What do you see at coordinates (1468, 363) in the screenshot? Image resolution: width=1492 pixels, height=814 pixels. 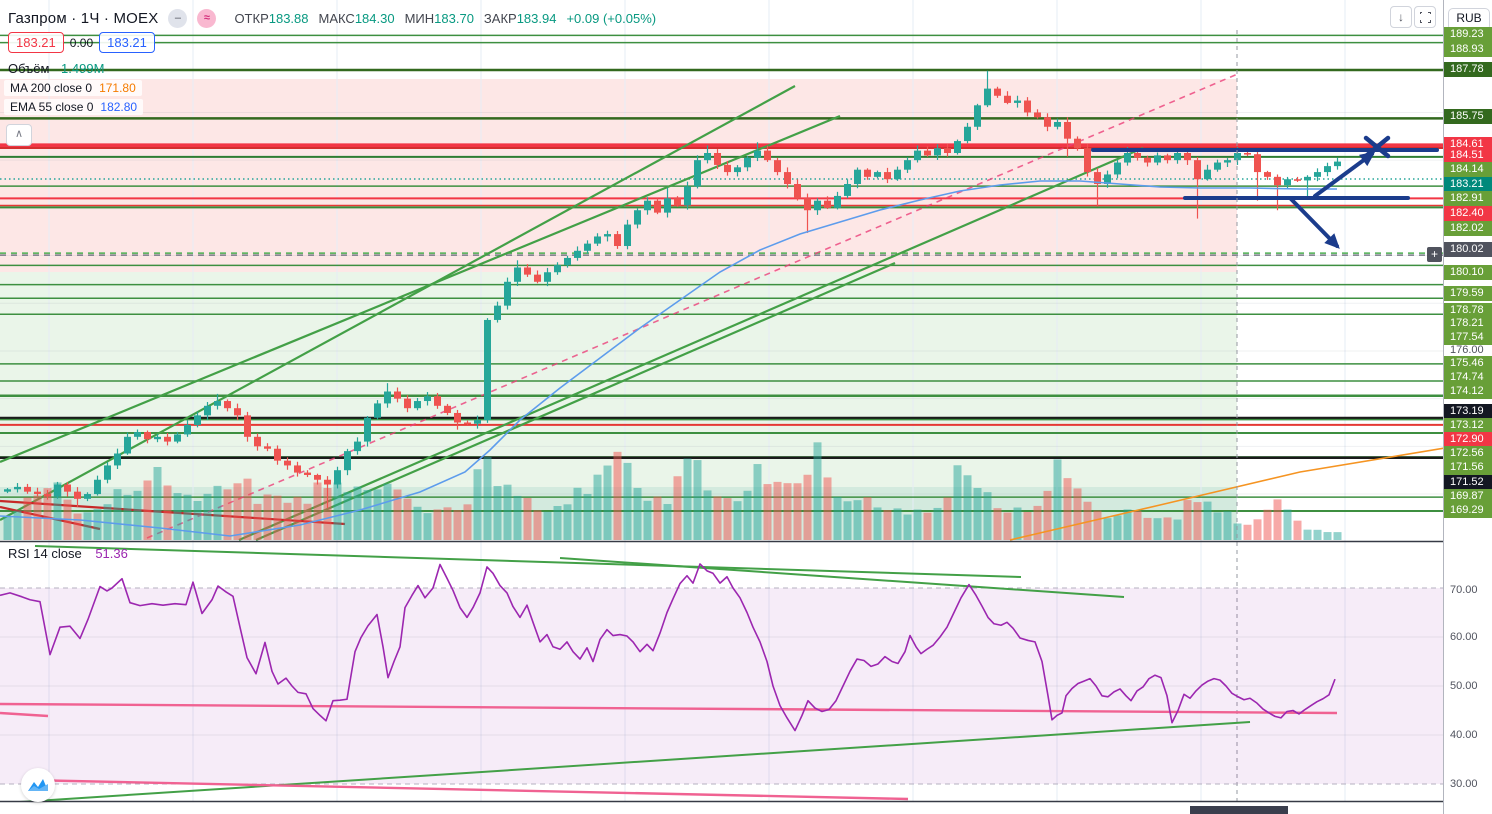 I see `price-scale-label: 175.46` at bounding box center [1468, 363].